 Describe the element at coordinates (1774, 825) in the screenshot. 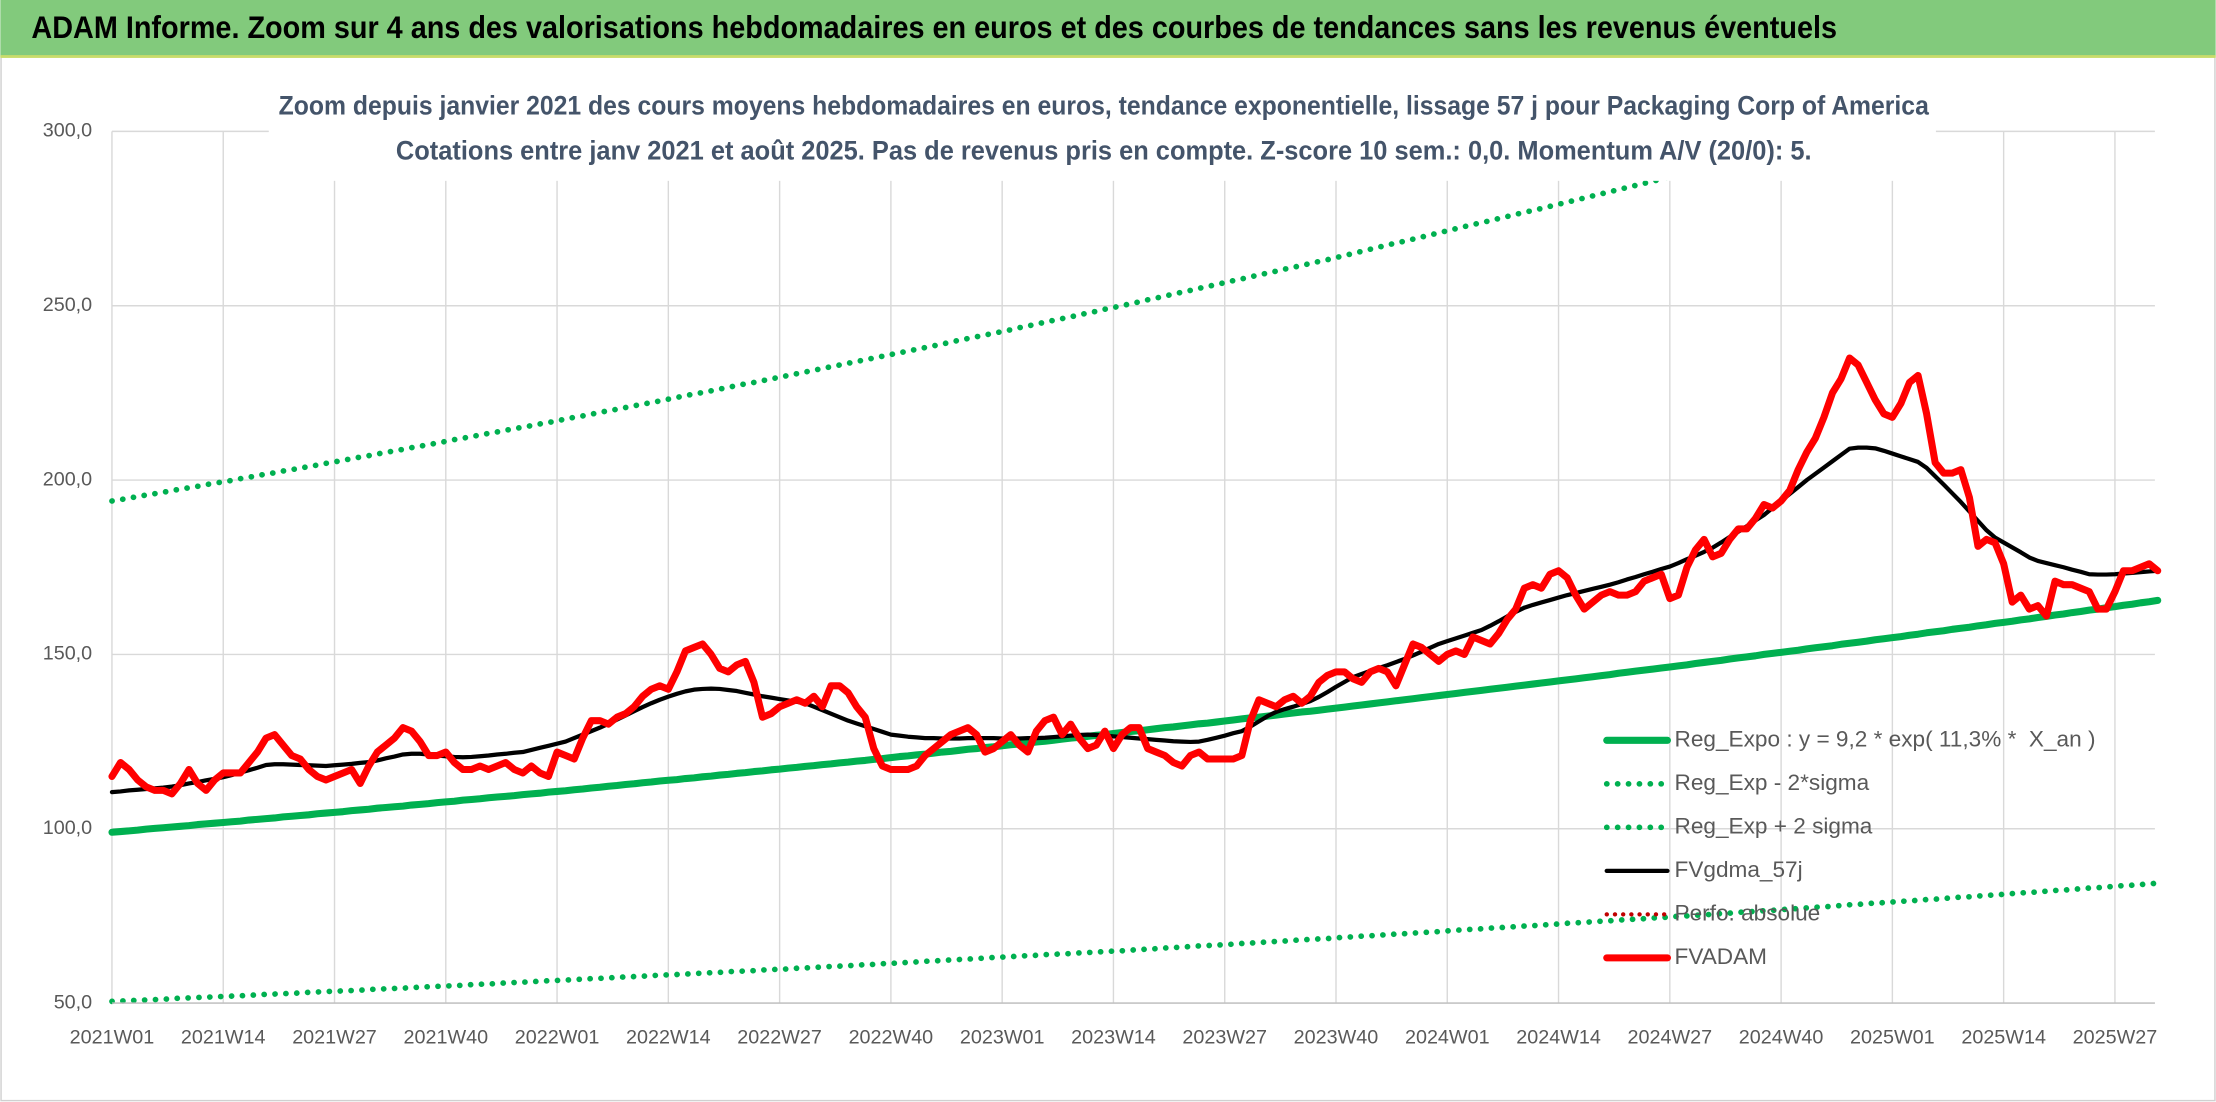

I see `legend-label: Reg_Exp + 2 sigma` at that location.